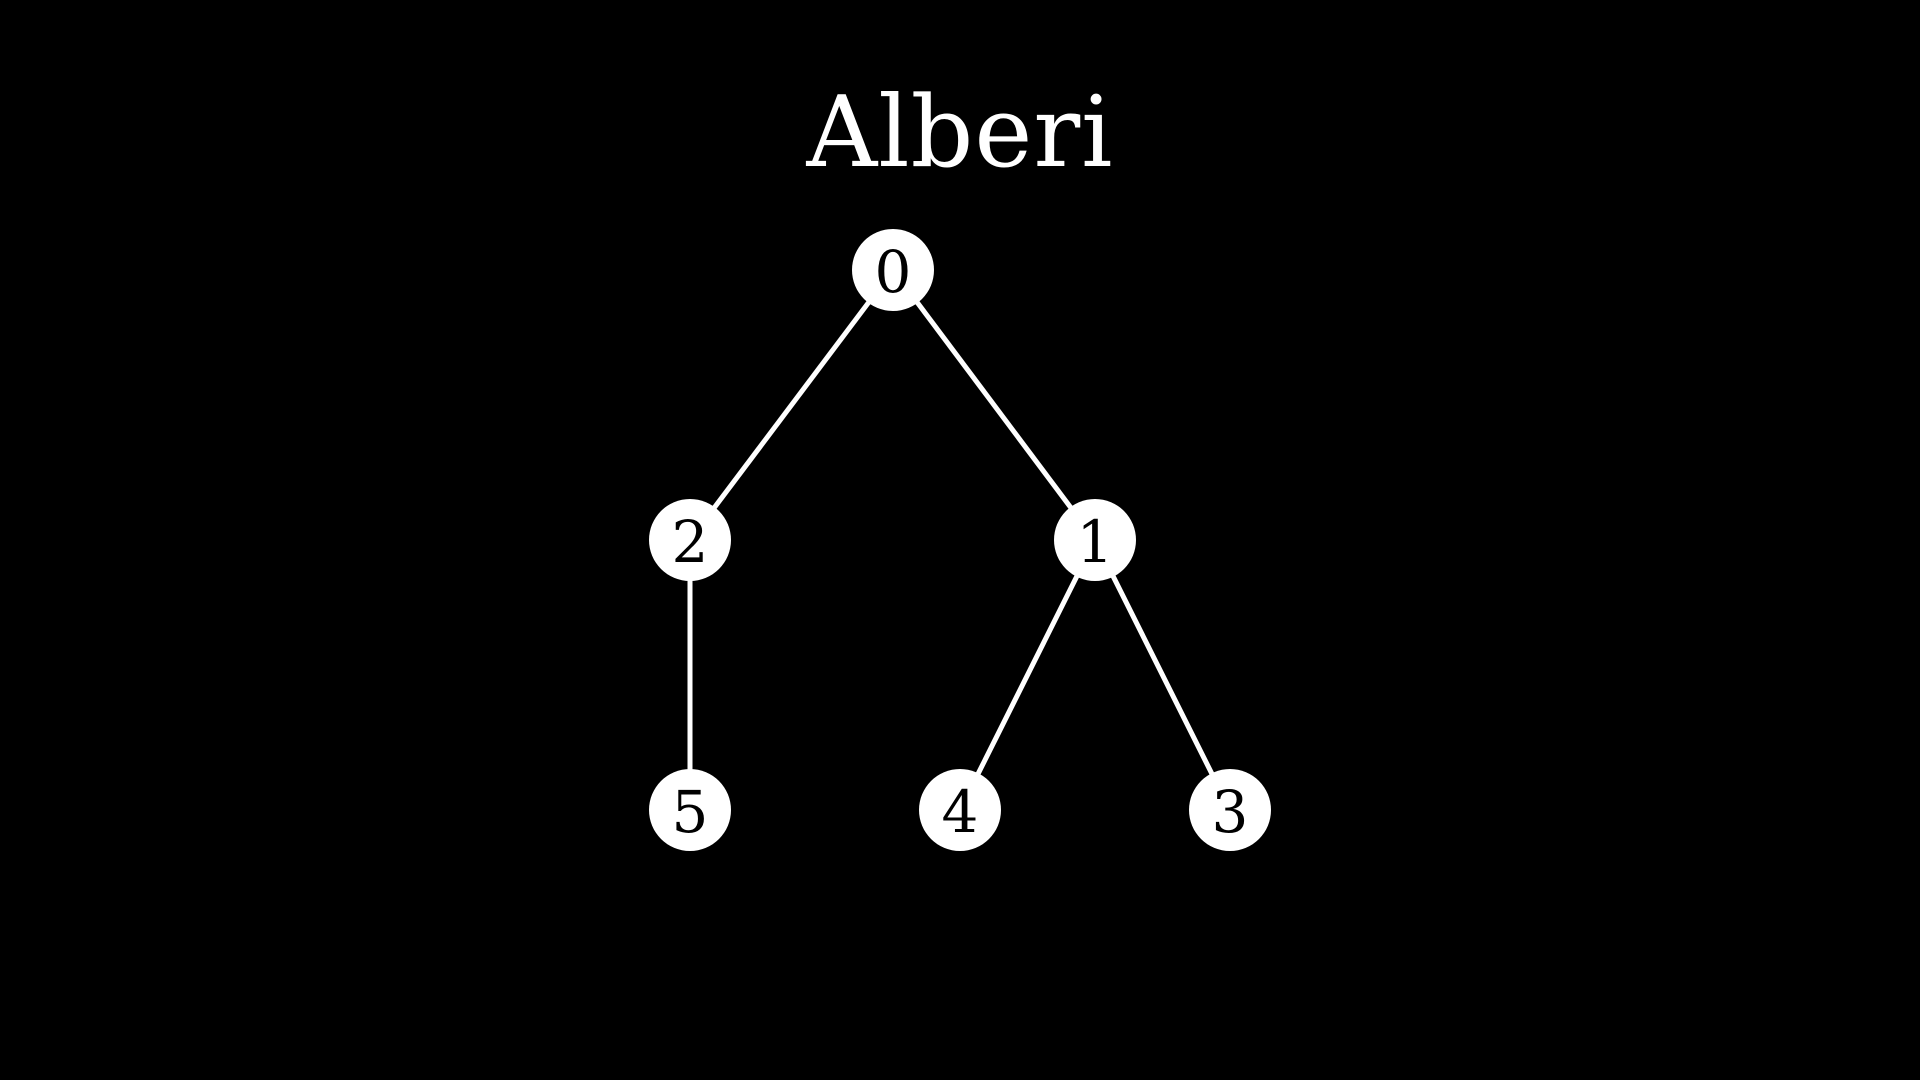  I want to click on tree-node-1: 1, so click(1095, 540).